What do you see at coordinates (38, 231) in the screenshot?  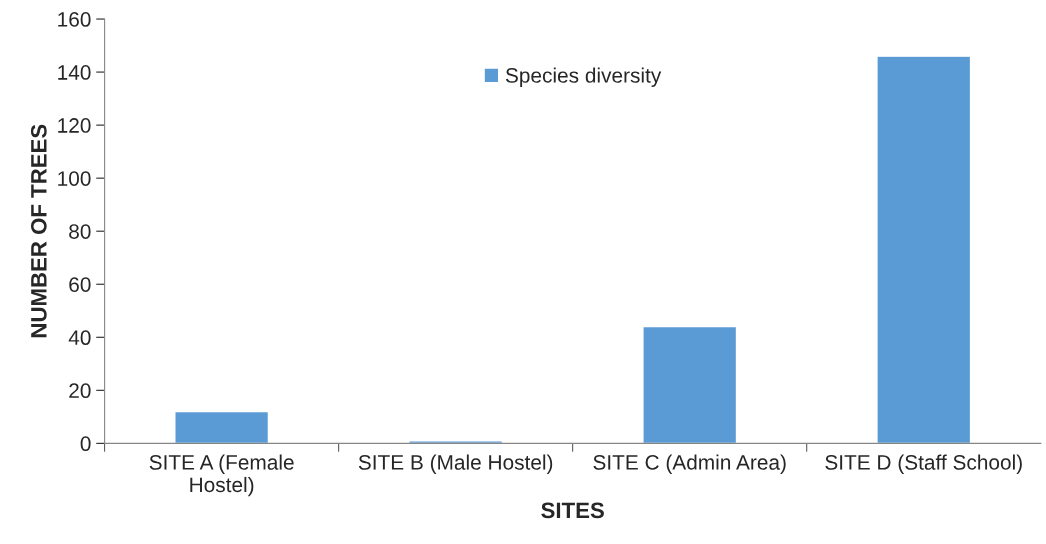 I see `y-axis-title: NUMBER OF TREES` at bounding box center [38, 231].